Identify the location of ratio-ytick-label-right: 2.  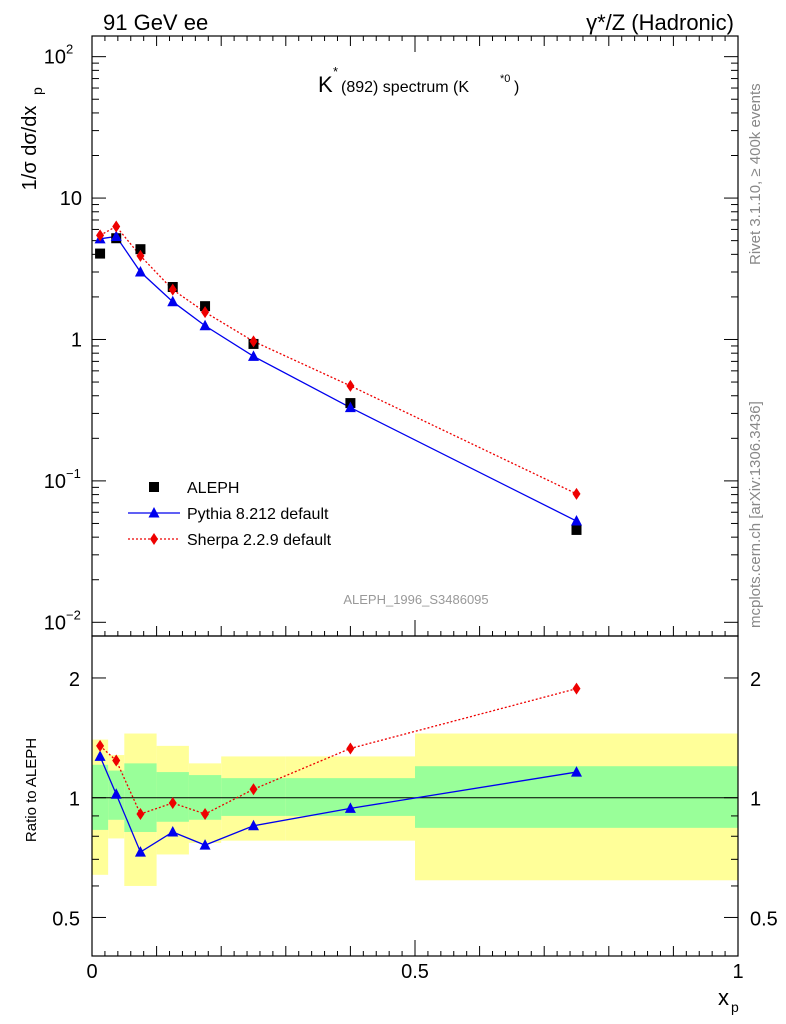
(755, 680).